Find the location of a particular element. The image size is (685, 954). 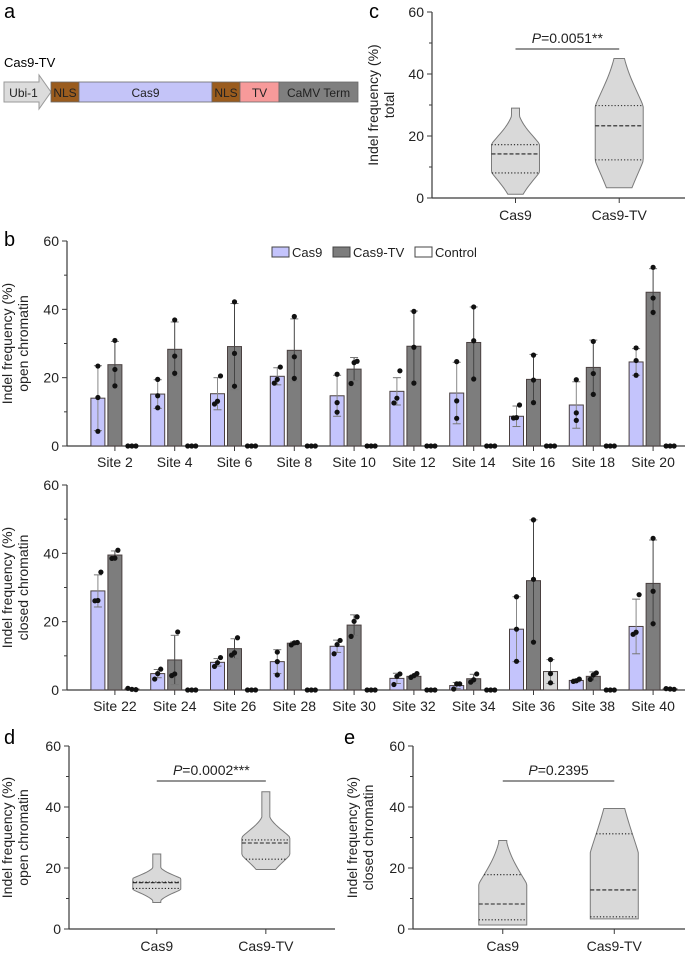

construct-segment-label-4: TV is located at coordinates (259, 93).